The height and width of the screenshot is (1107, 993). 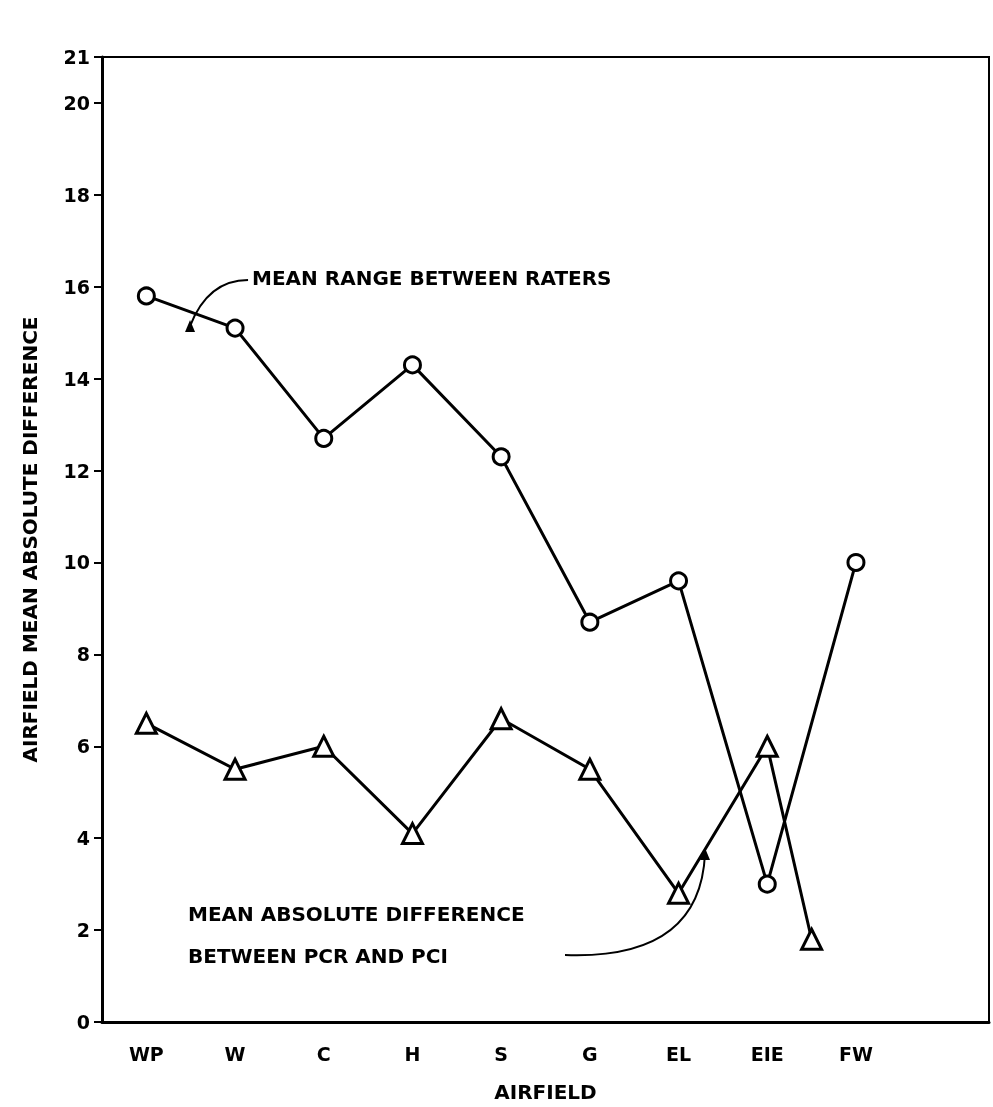 What do you see at coordinates (590, 1053) in the screenshot?
I see `x-tick-label: G` at bounding box center [590, 1053].